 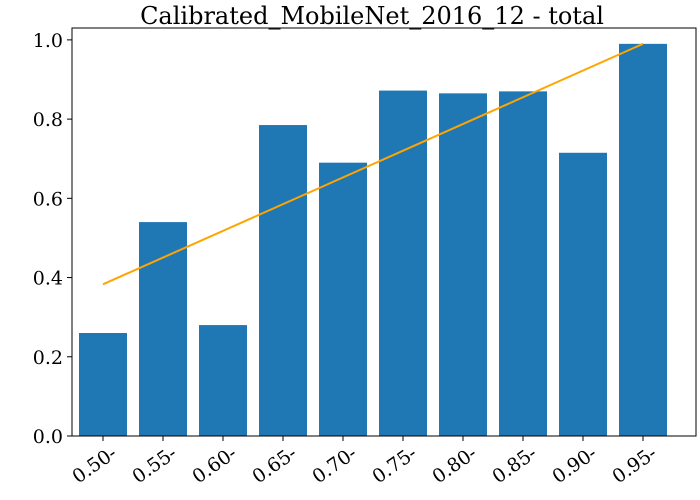 What do you see at coordinates (274, 465) in the screenshot?
I see `x-tick-label: 0.65-` at bounding box center [274, 465].